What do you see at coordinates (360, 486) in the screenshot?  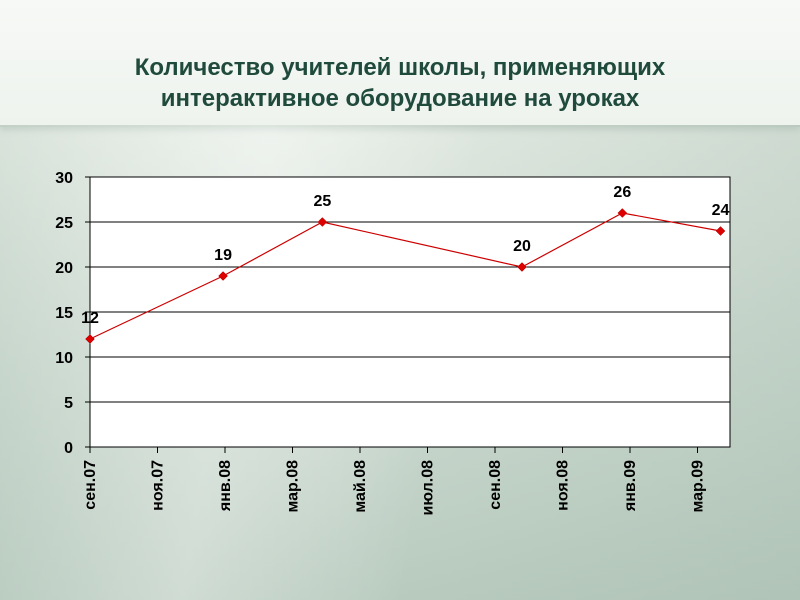 I see `x-tick-label: май.08` at bounding box center [360, 486].